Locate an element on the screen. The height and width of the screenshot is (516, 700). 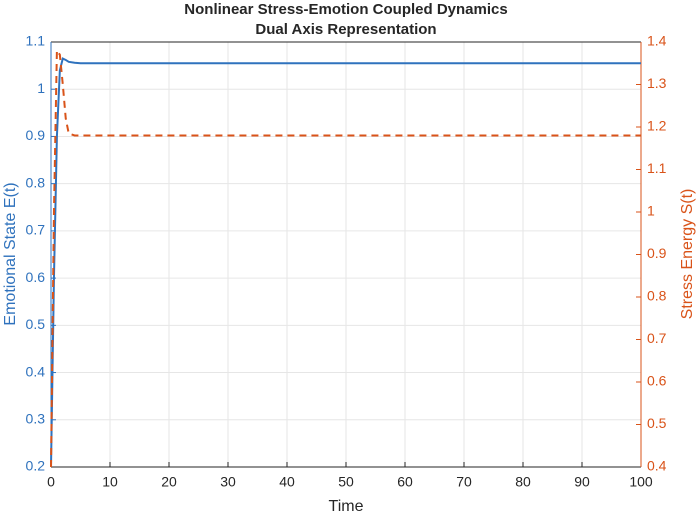
y2-tick-label: 1.1 is located at coordinates (657, 168).